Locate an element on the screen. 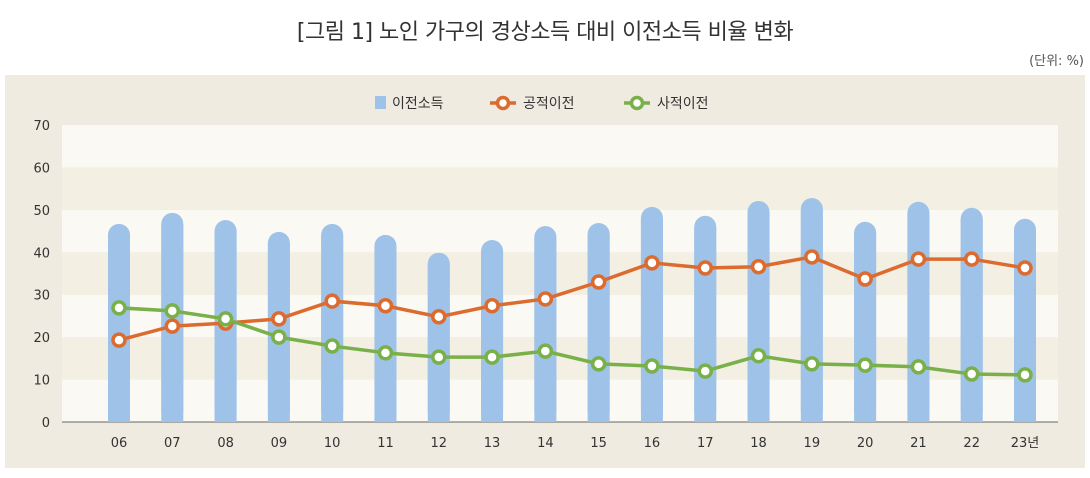  chart-title: [그림 1] 노인 가구의 경상소득 대비 이전소득 비율 변화 is located at coordinates (545, 32).